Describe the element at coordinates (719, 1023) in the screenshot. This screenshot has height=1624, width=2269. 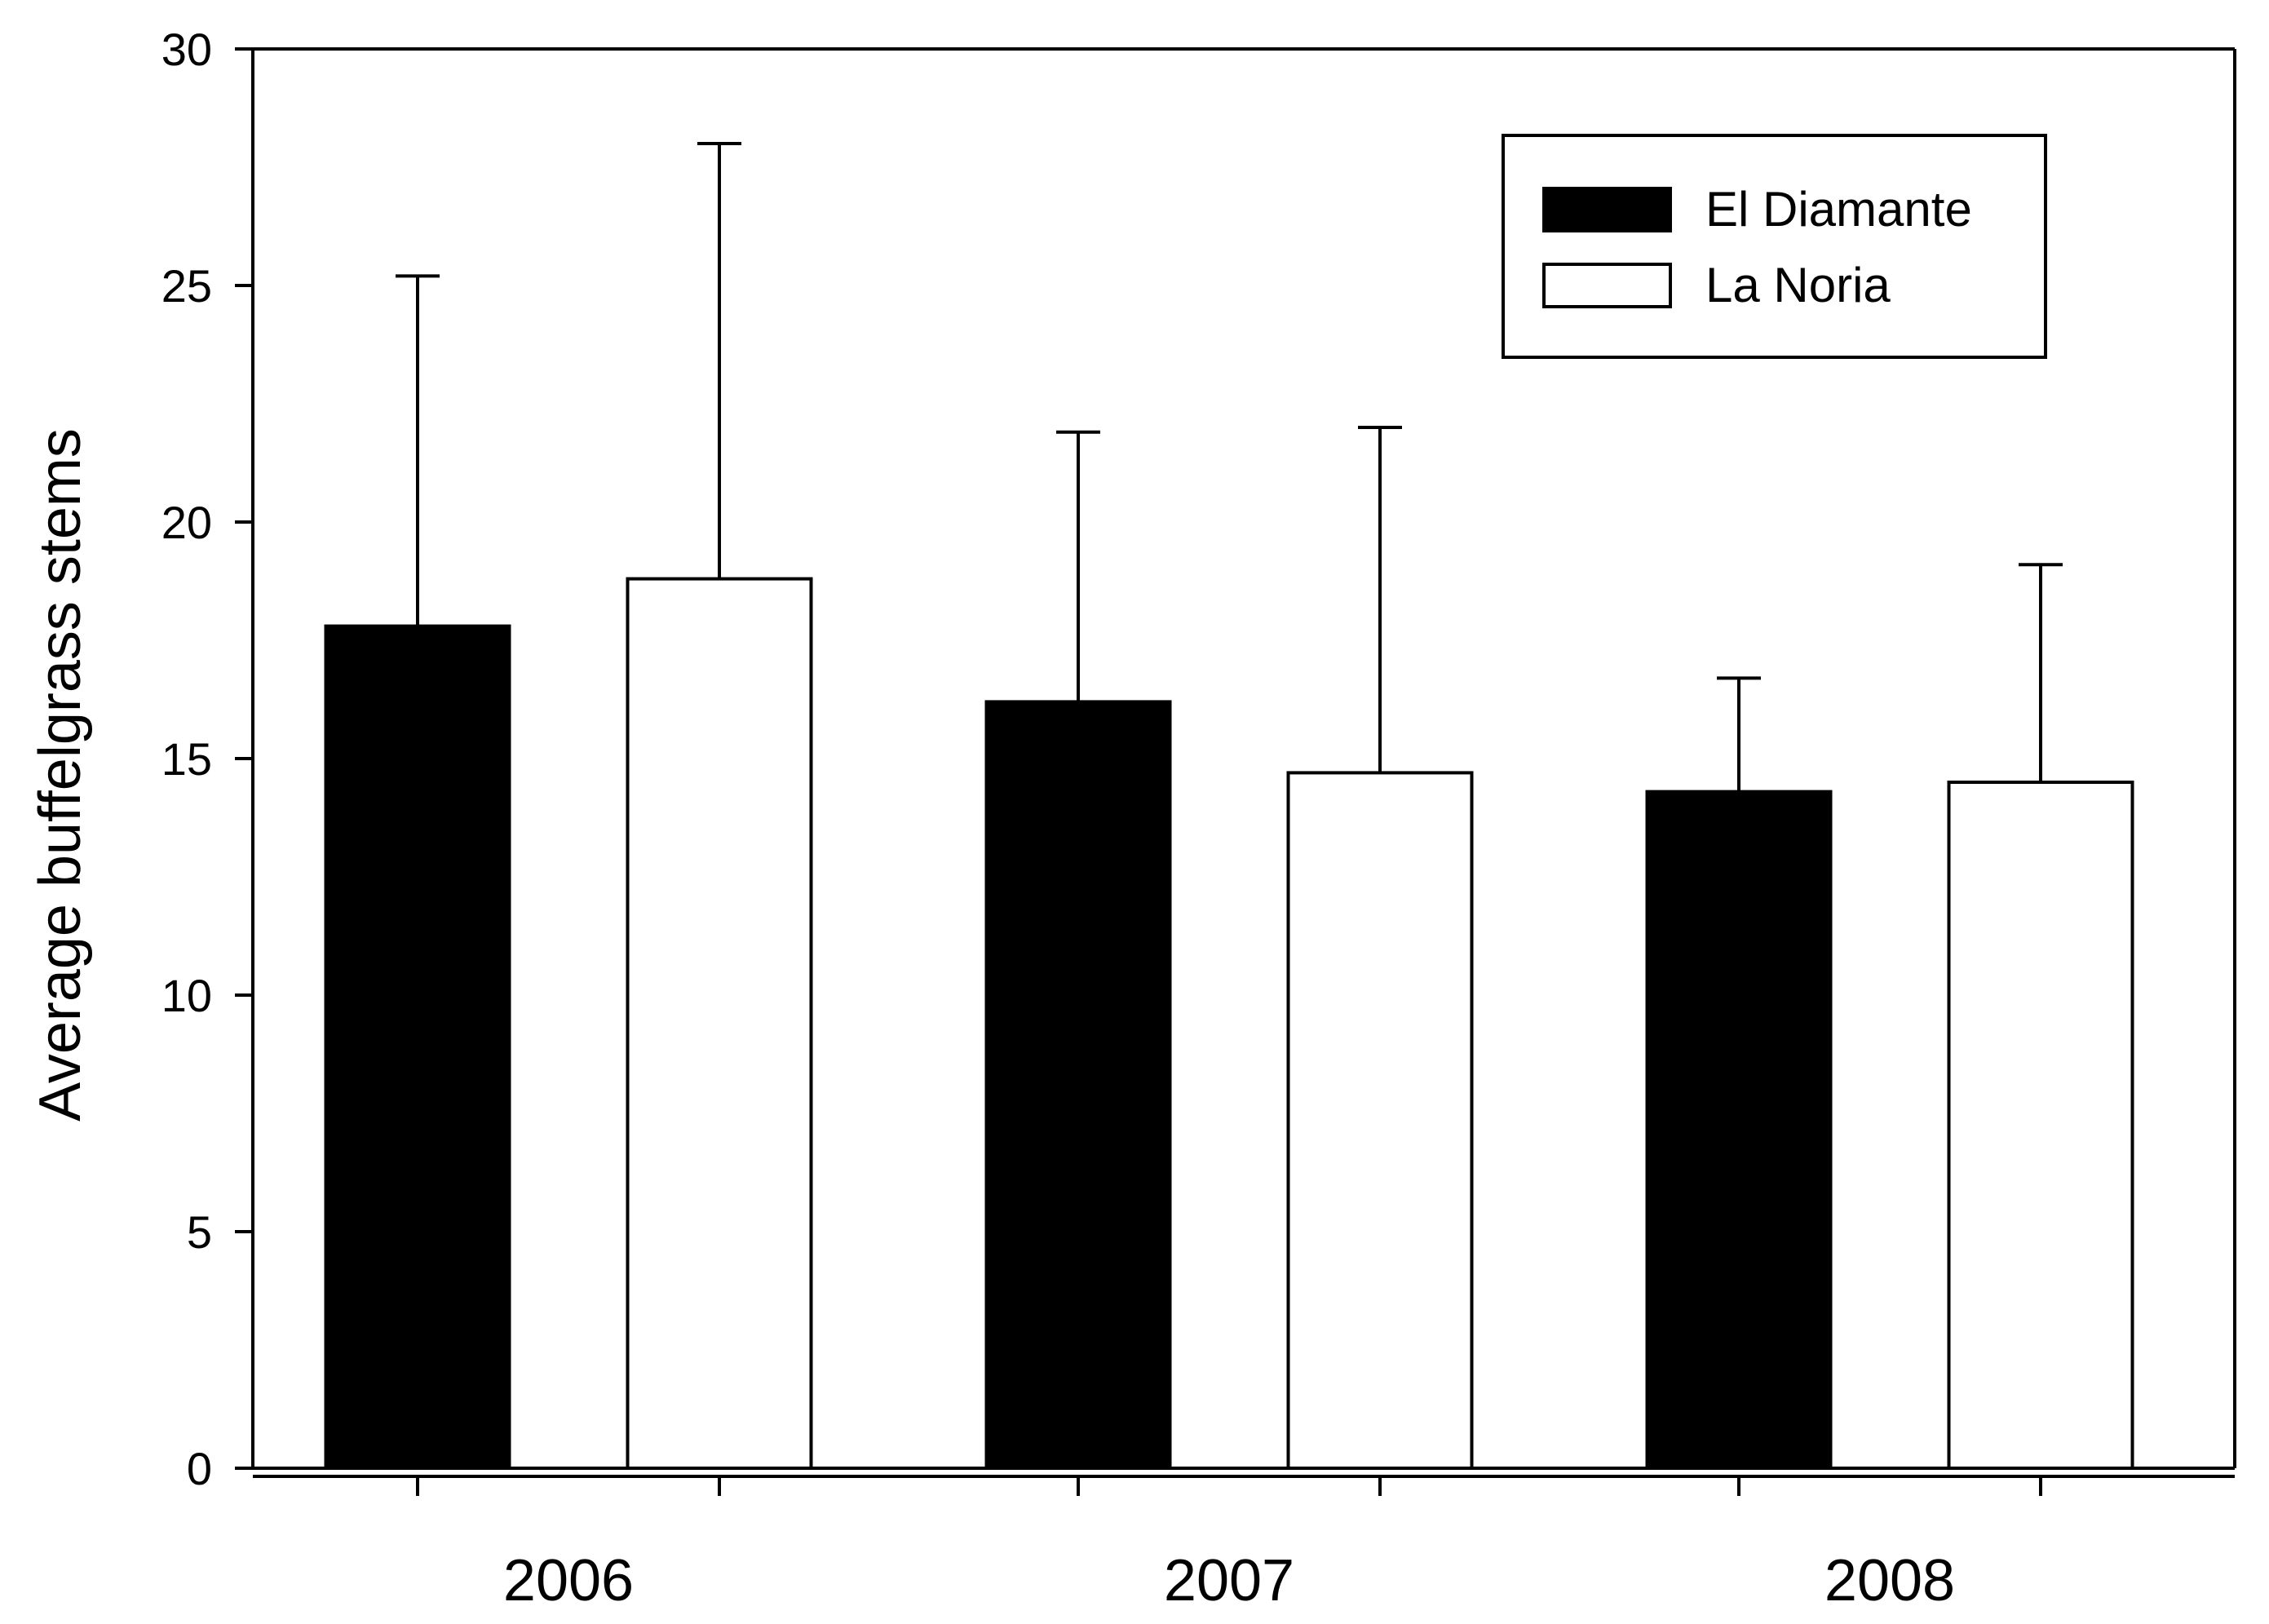
I see `bar-la-noria-2006` at that location.